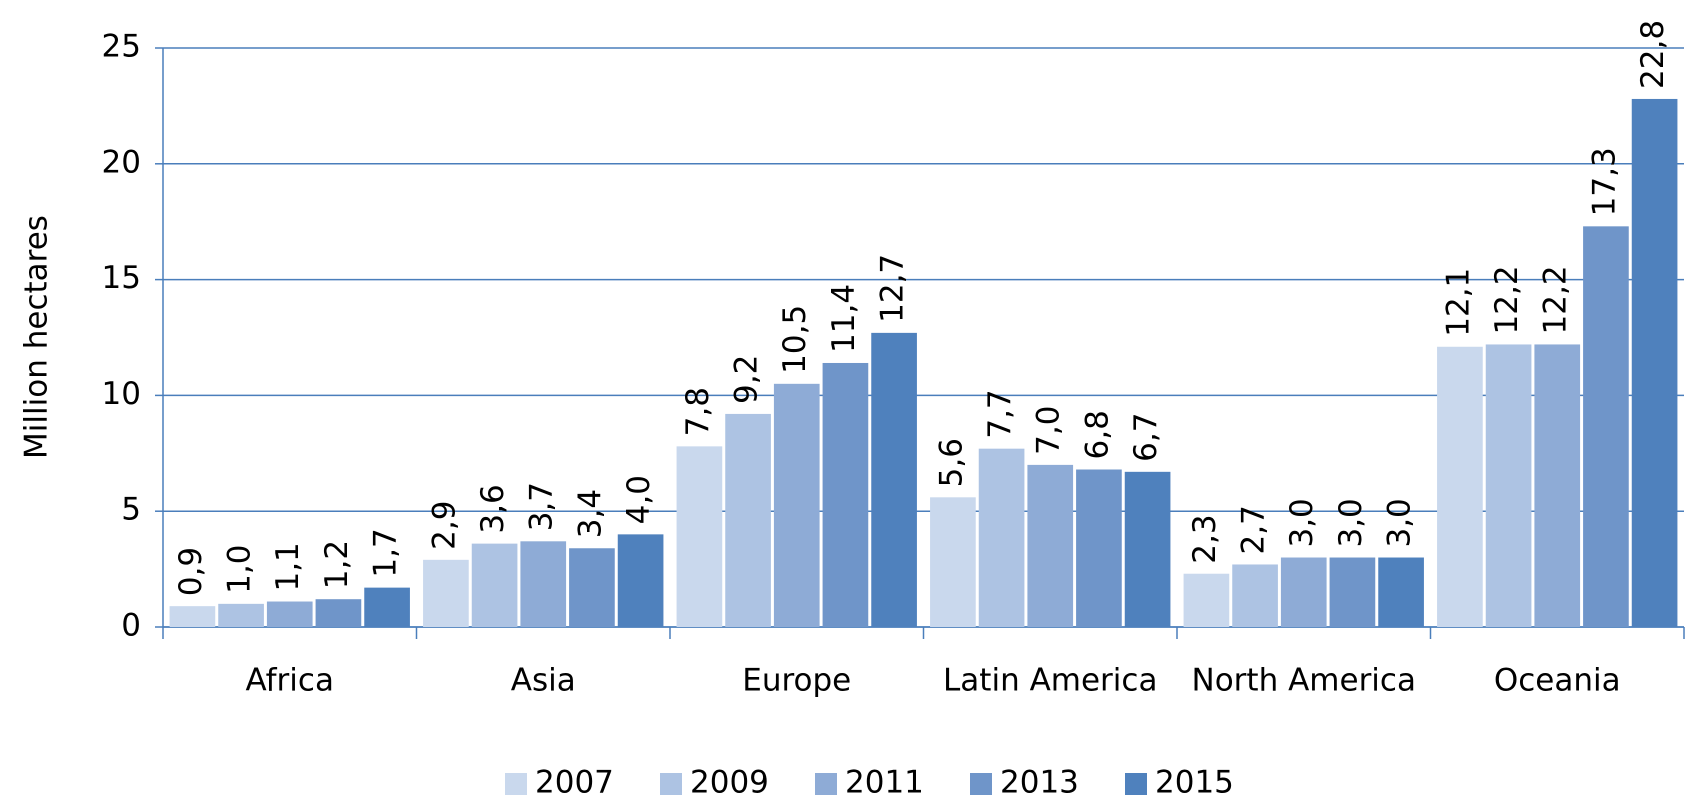 This screenshot has height=801, width=1686. I want to click on value-label: 17,3, so click(1604, 181).